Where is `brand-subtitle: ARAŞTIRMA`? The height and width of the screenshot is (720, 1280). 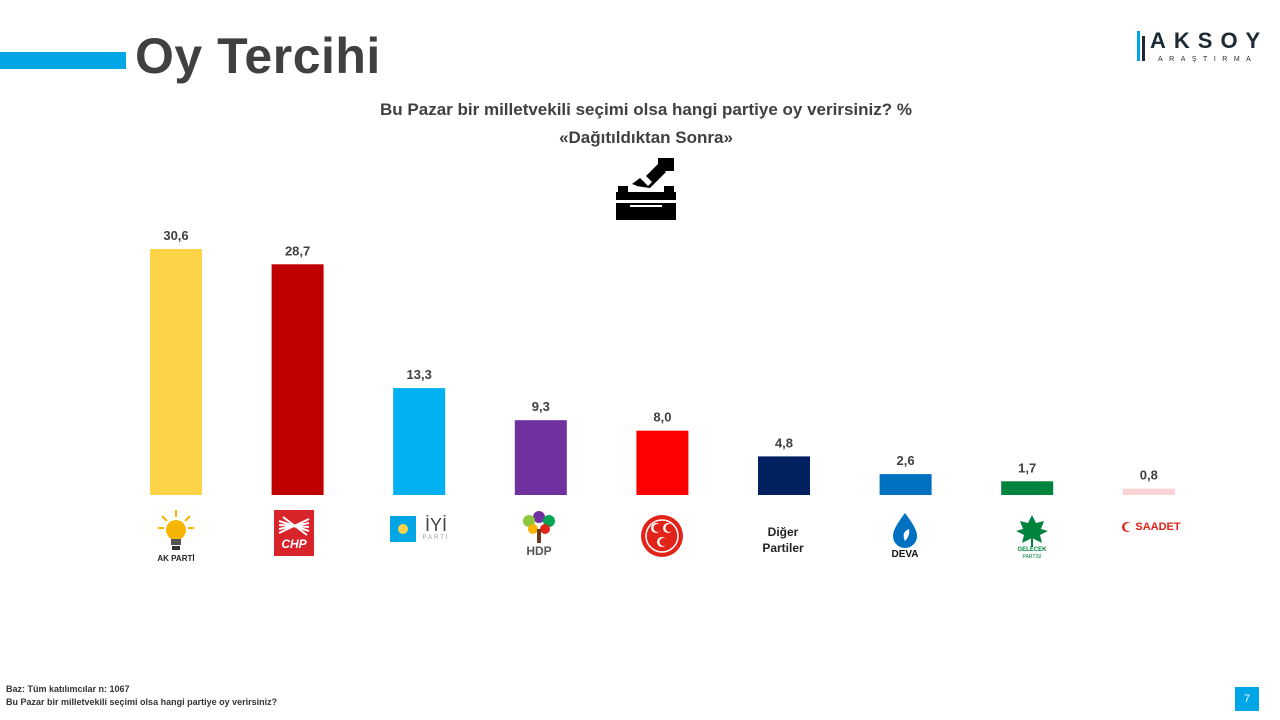 brand-subtitle: ARAŞTIRMA is located at coordinates (1208, 59).